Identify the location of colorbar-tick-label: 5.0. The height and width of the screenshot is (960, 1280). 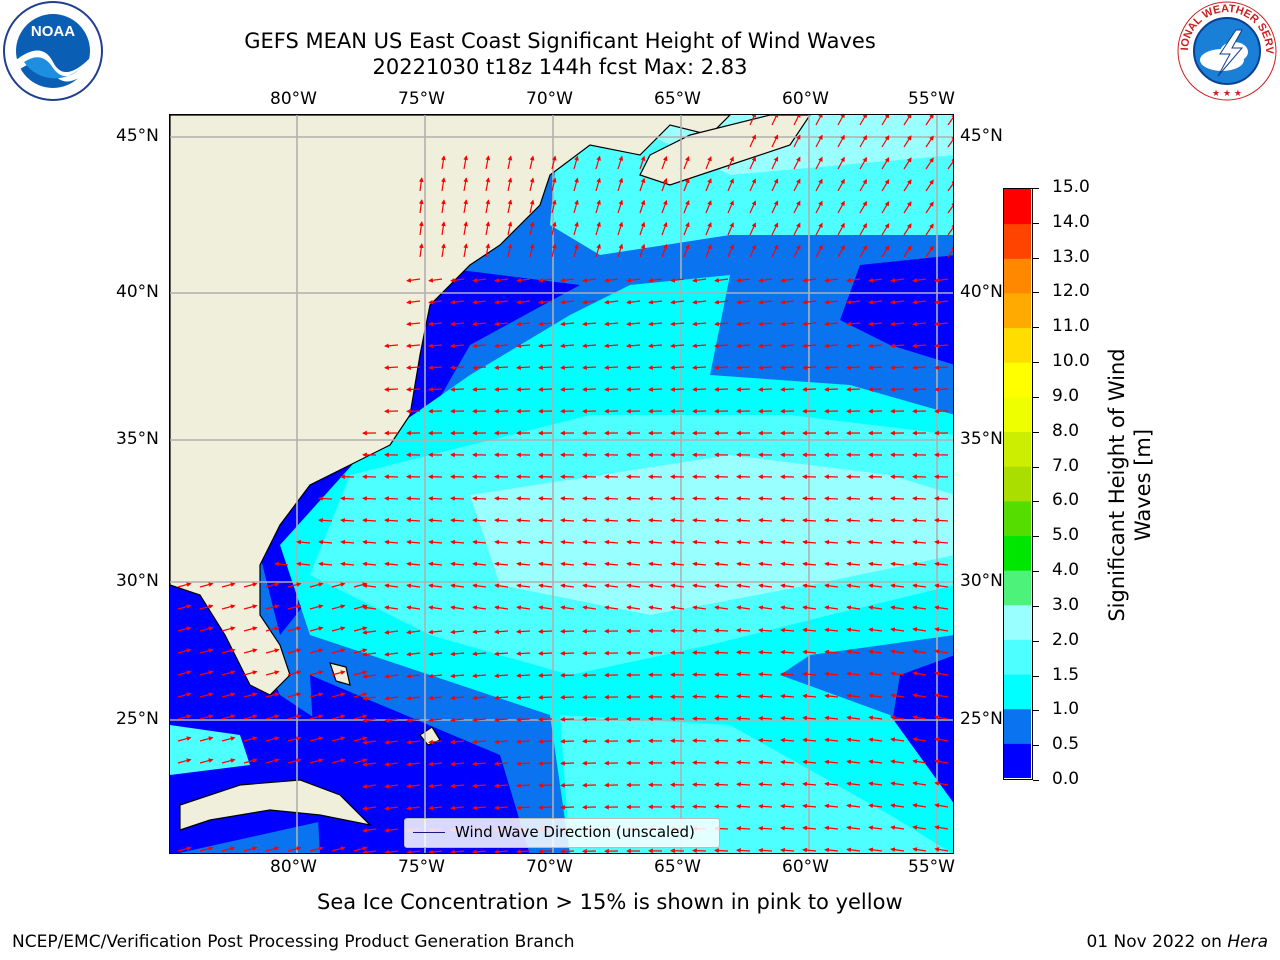
(1066, 535).